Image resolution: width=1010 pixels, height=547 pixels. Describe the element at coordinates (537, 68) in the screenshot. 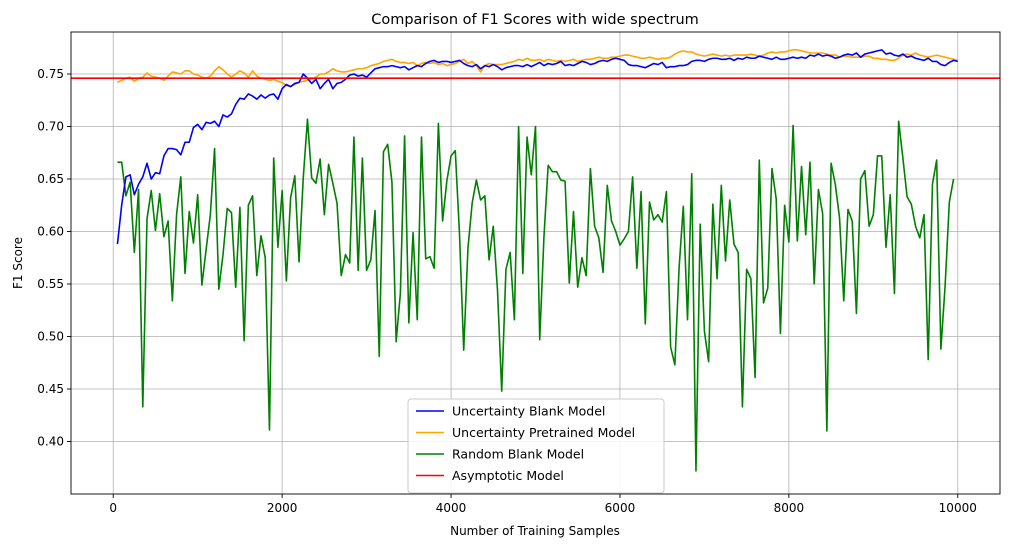

I see `uncertainty-pretrained-model-line` at that location.